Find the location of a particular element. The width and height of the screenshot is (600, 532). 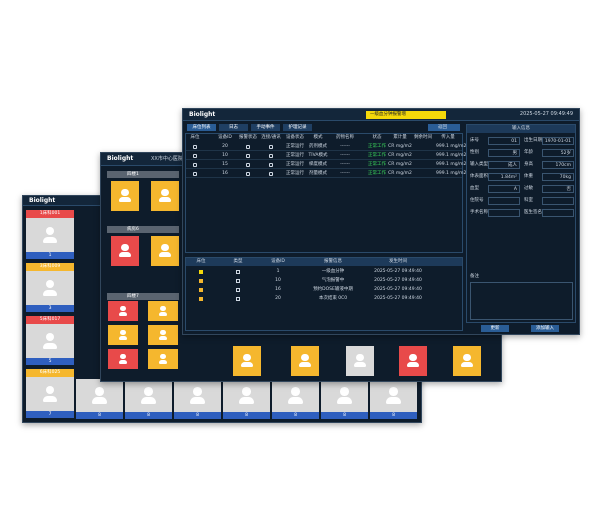

cell: 本次结束 0C0 is located at coordinates (333, 298).